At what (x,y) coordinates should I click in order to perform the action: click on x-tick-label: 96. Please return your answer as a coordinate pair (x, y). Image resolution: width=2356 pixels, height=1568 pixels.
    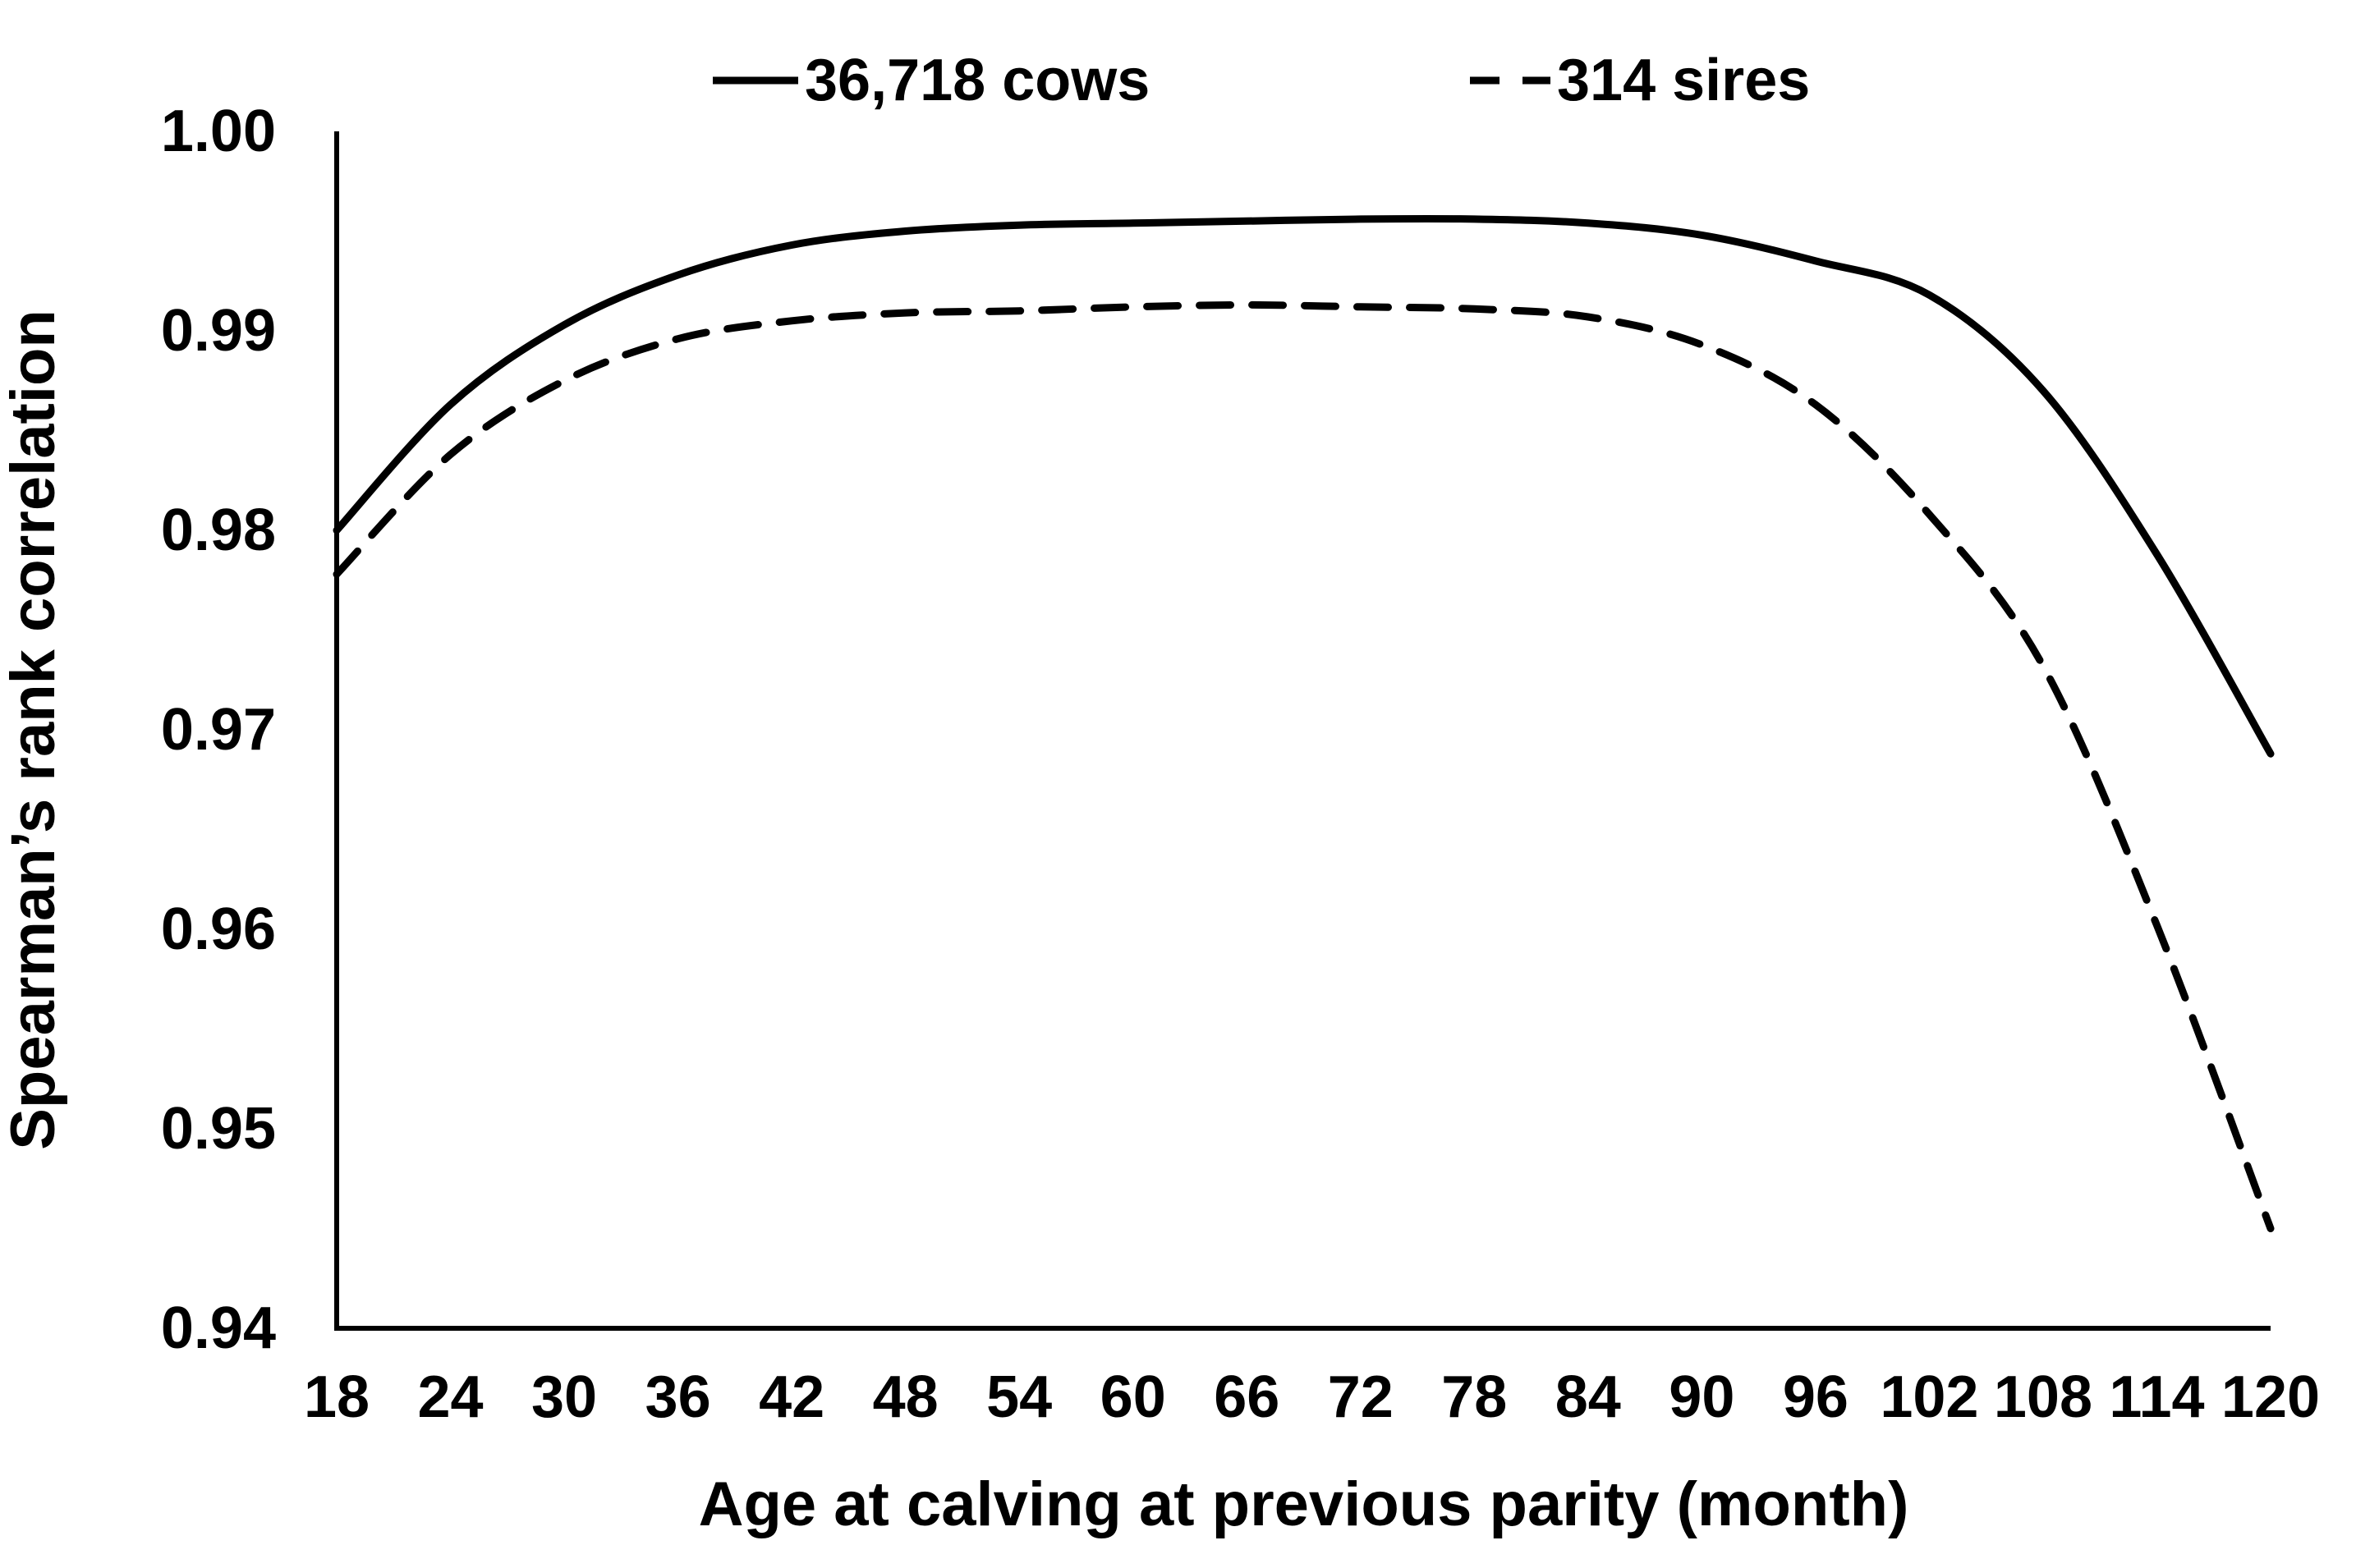
    Looking at the image, I should click on (1816, 1397).